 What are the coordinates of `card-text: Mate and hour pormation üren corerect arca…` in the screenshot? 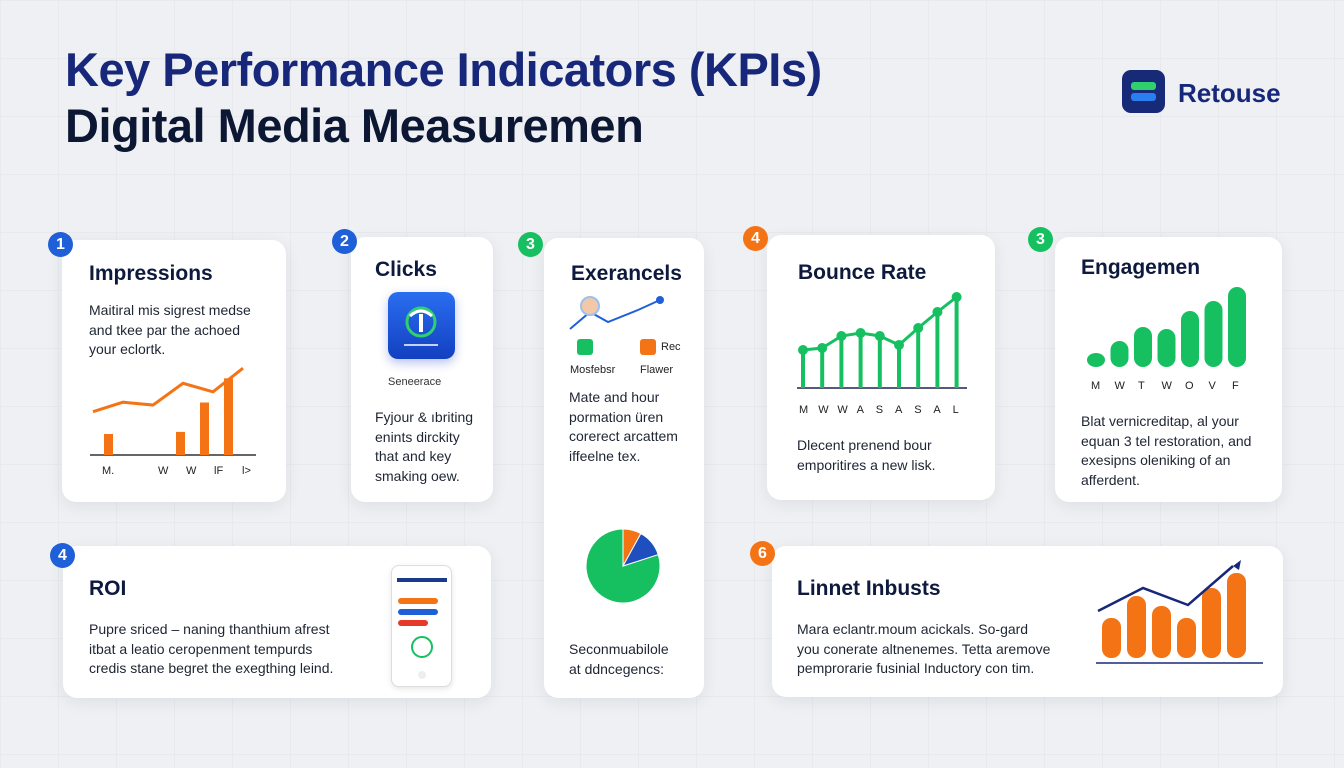 It's located at (623, 426).